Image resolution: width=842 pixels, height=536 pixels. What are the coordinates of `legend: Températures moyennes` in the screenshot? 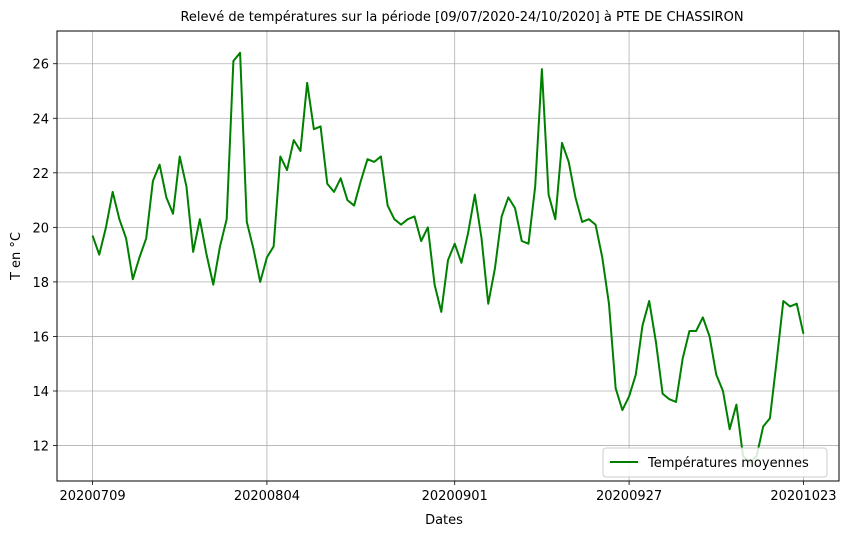 It's located at (715, 462).